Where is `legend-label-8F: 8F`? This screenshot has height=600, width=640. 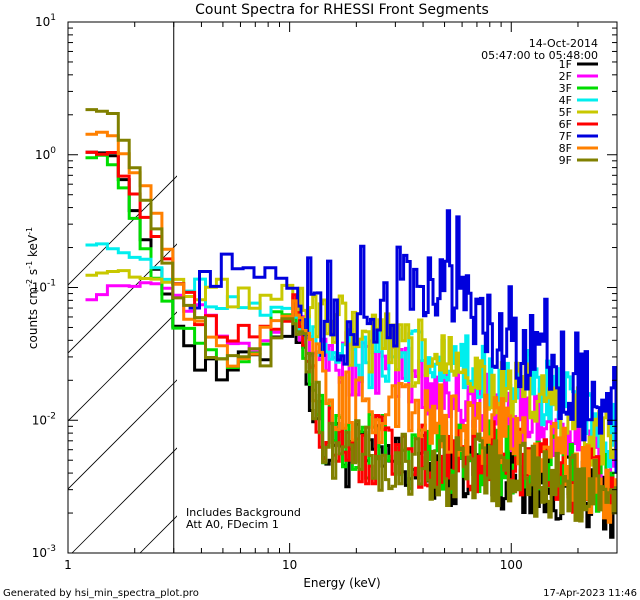
legend-label-8F: 8F is located at coordinates (565, 148).